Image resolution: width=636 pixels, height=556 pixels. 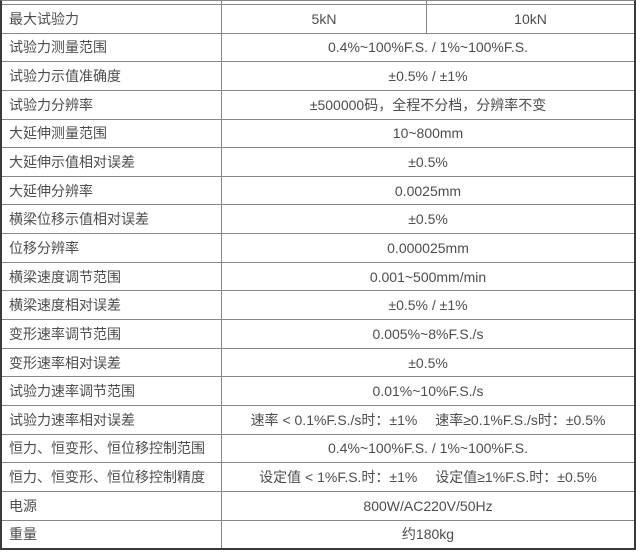 I want to click on row-label: 横梁位移示值相对误差, so click(x=112, y=219).